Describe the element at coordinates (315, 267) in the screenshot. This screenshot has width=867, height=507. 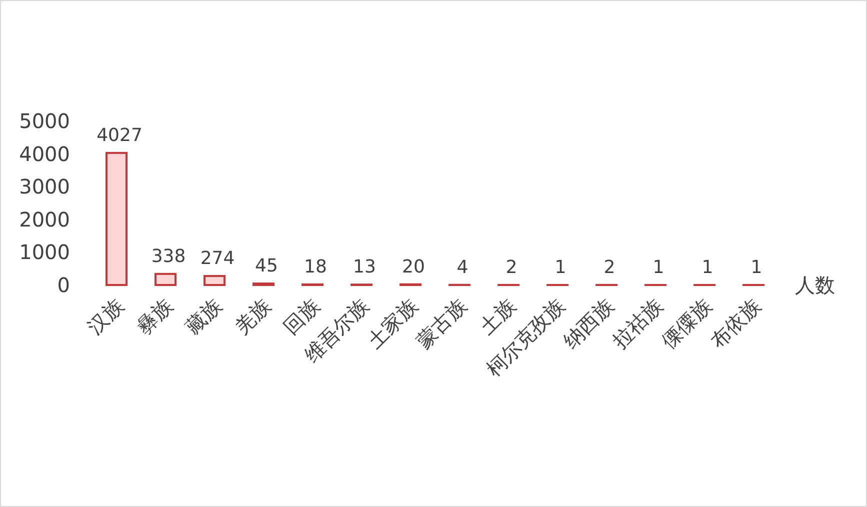
I see `data-label: 18` at that location.